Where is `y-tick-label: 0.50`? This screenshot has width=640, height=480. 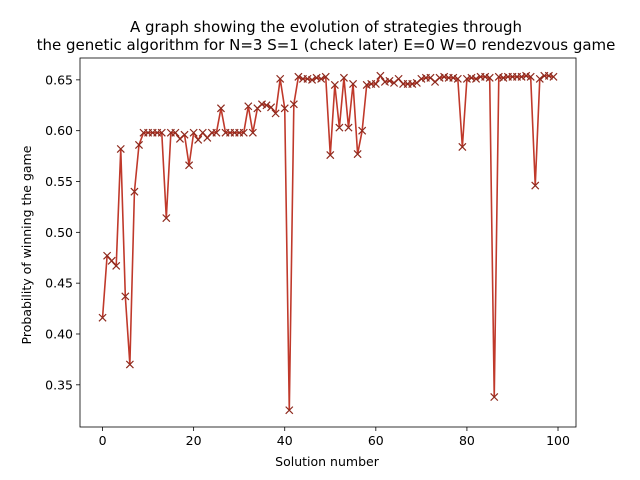 y-tick-label: 0.50 is located at coordinates (59, 232).